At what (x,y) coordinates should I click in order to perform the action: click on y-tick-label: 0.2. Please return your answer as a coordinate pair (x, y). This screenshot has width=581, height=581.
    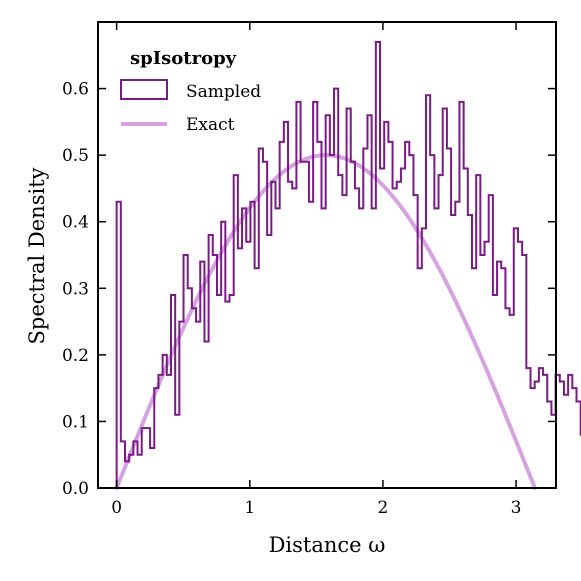
    Looking at the image, I should click on (75, 356).